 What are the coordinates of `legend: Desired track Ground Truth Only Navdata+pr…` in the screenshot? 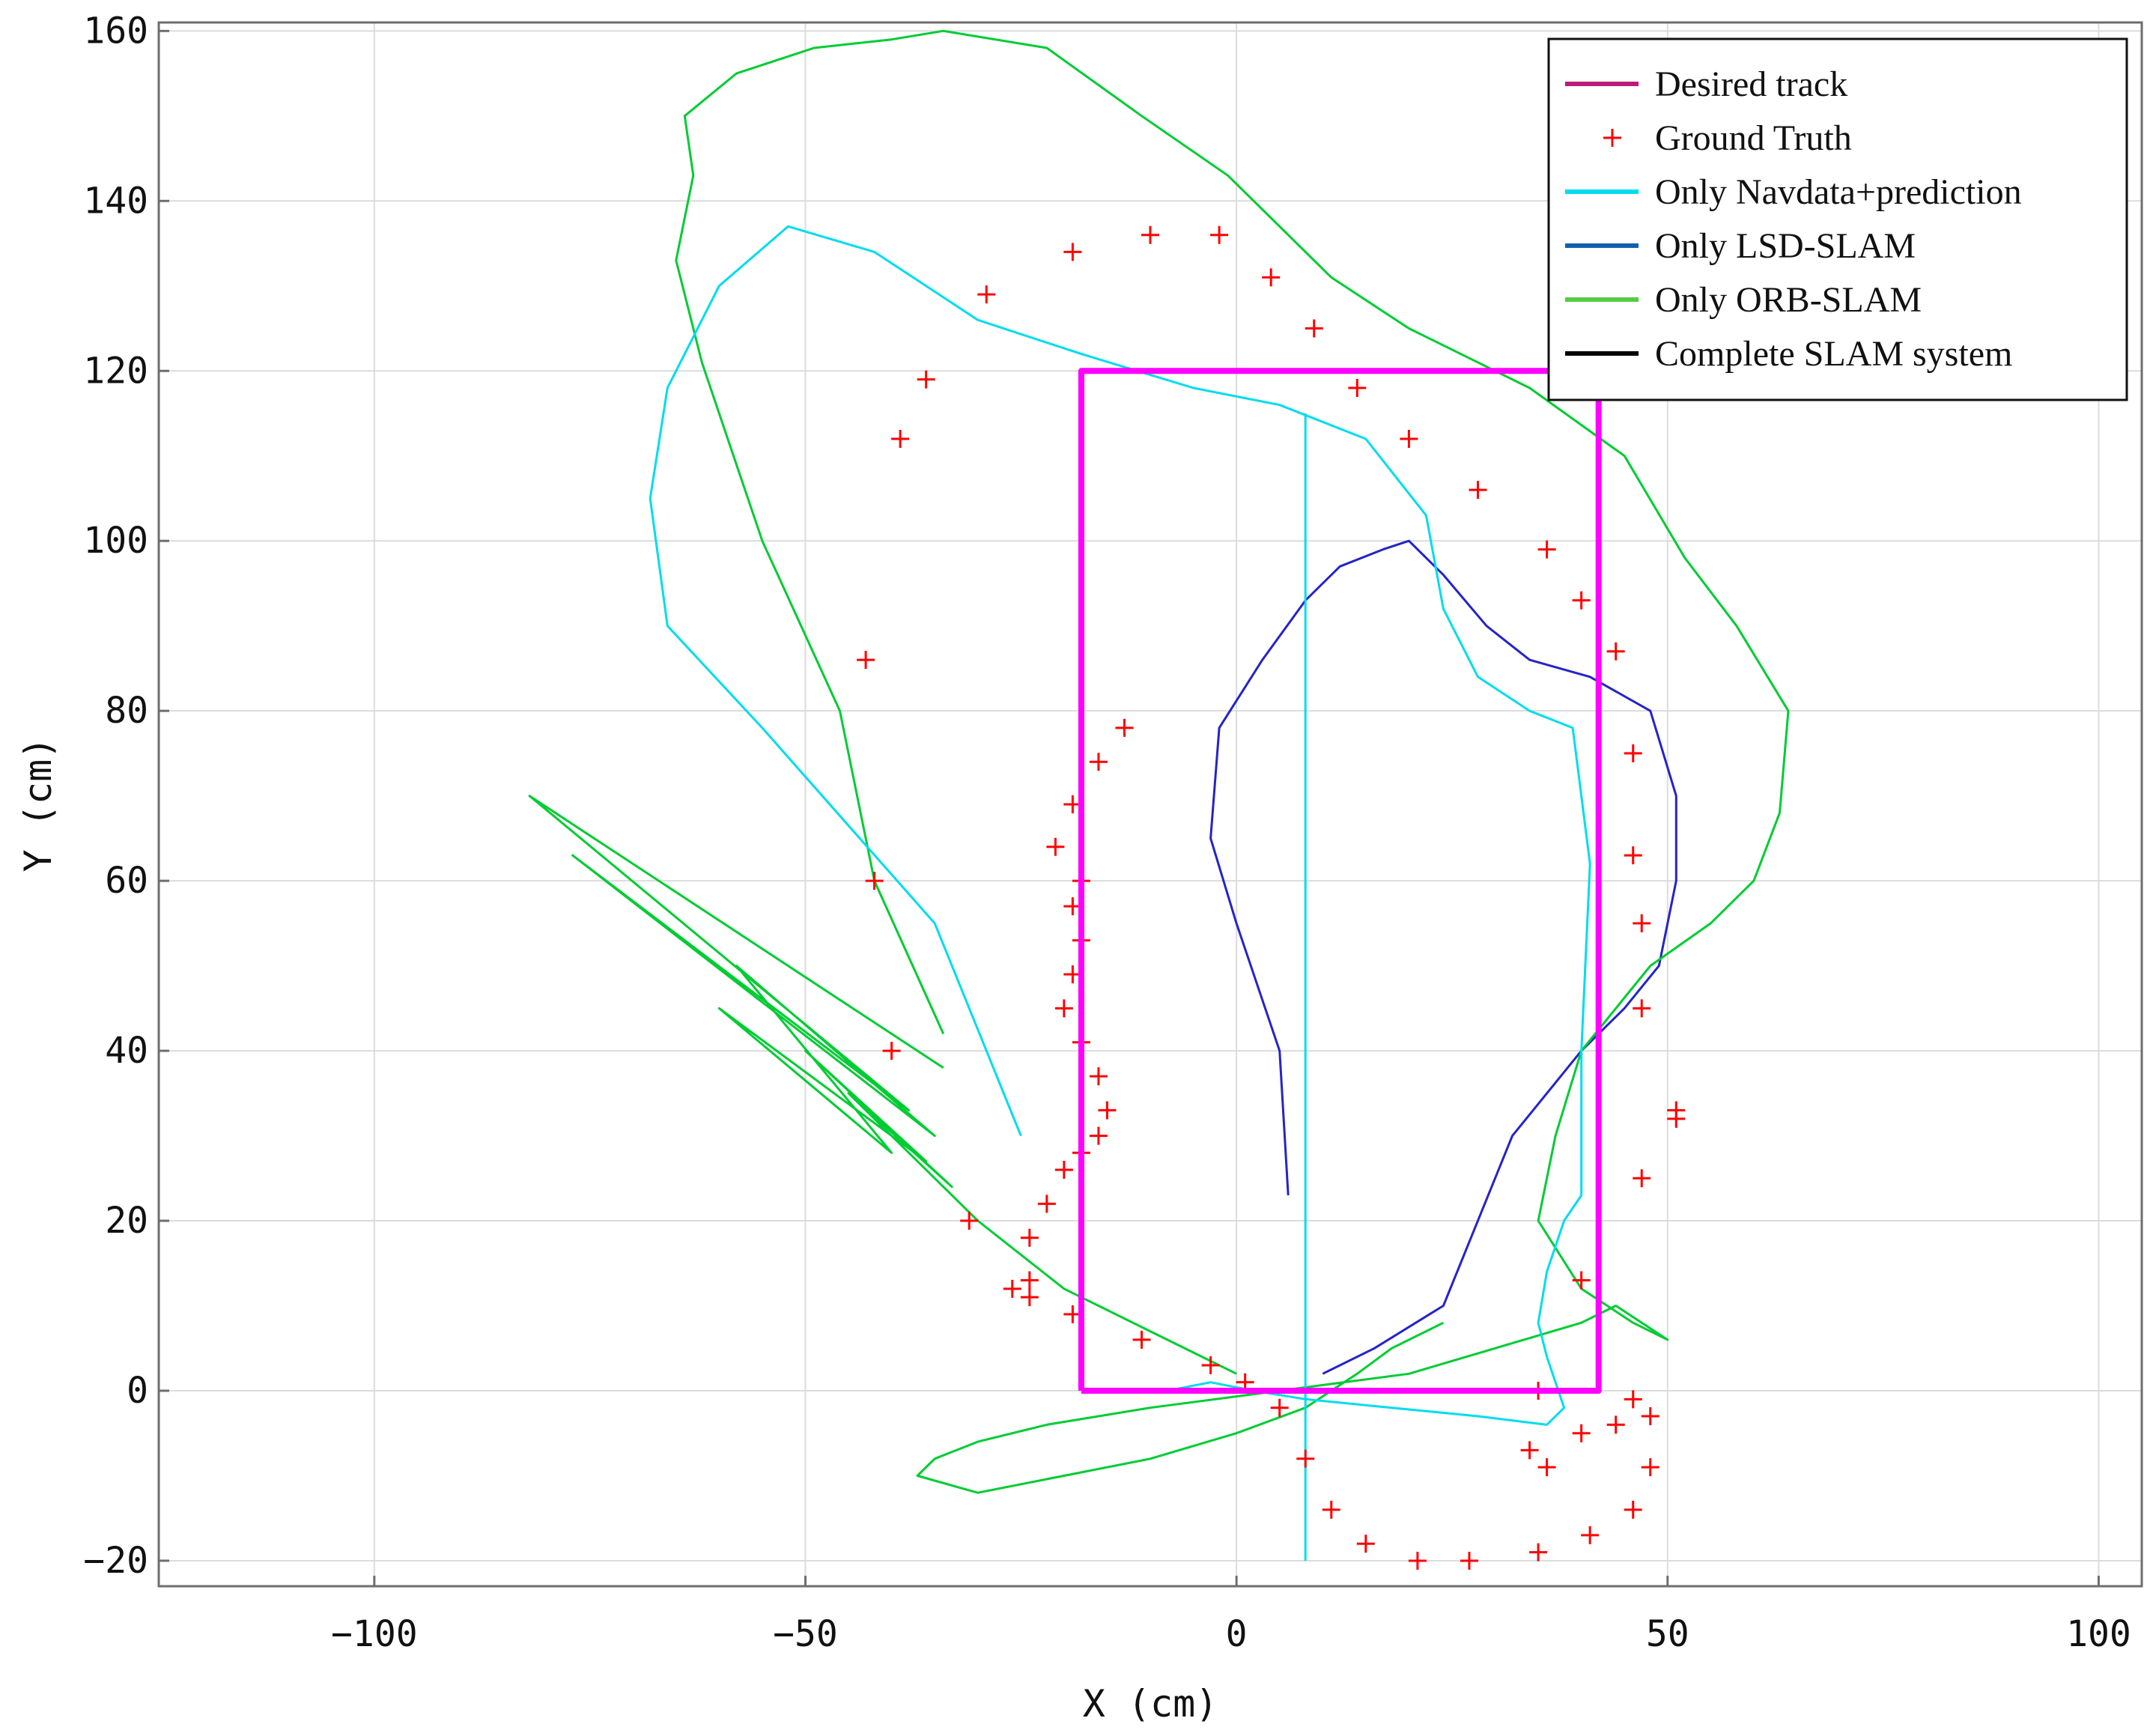 It's located at (1837, 219).